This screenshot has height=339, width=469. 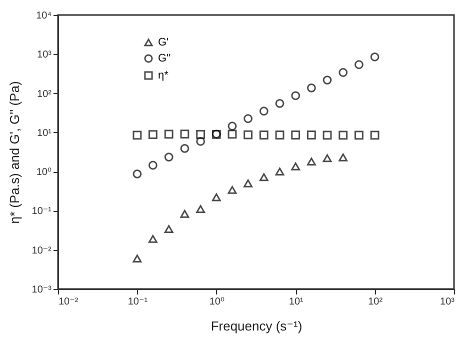 I want to click on x-tick-label: 10¹, so click(x=296, y=302).